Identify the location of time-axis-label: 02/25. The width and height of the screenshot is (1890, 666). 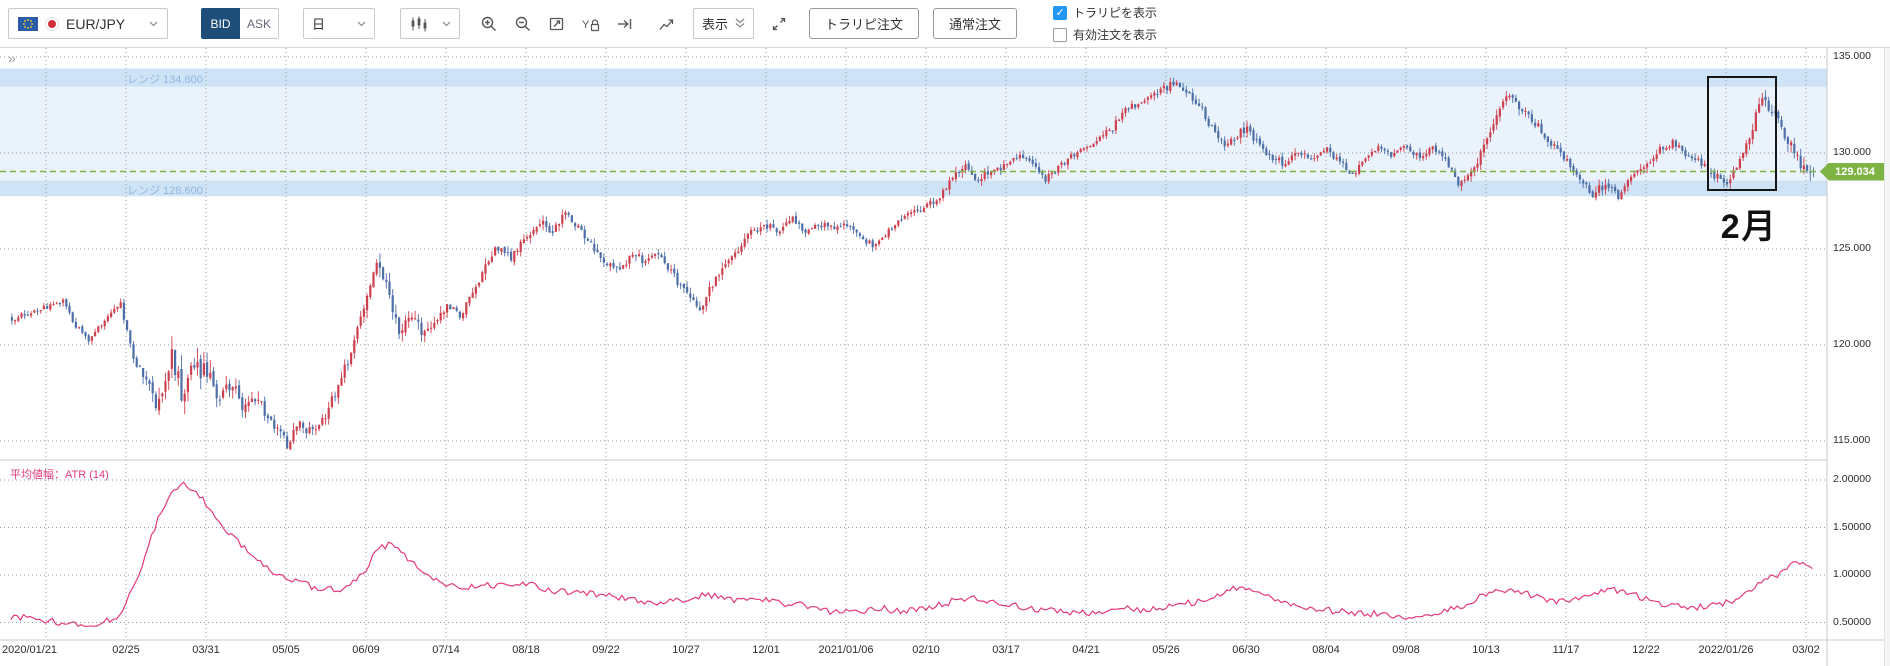
(126, 650).